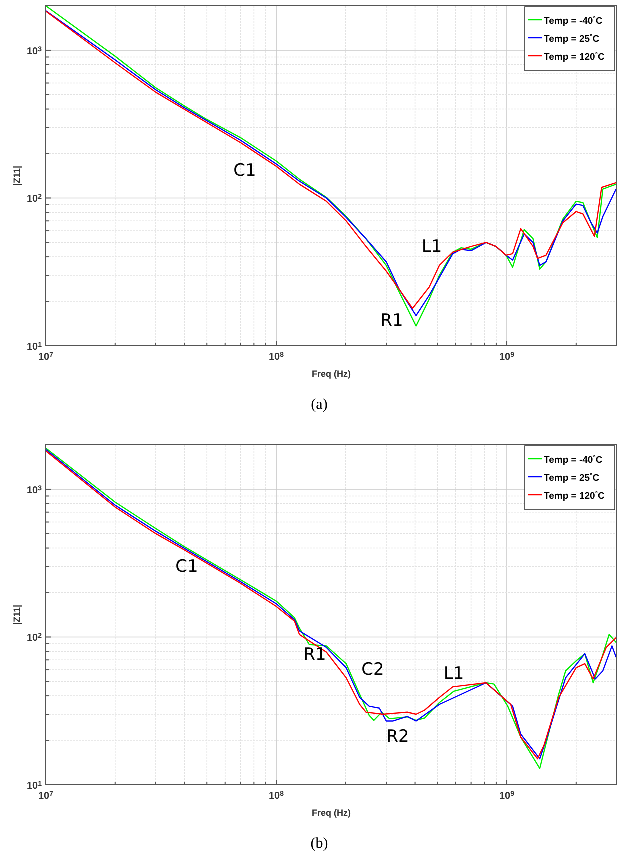 Image resolution: width=622 pixels, height=859 pixels. I want to click on text: (b), so click(319, 844).